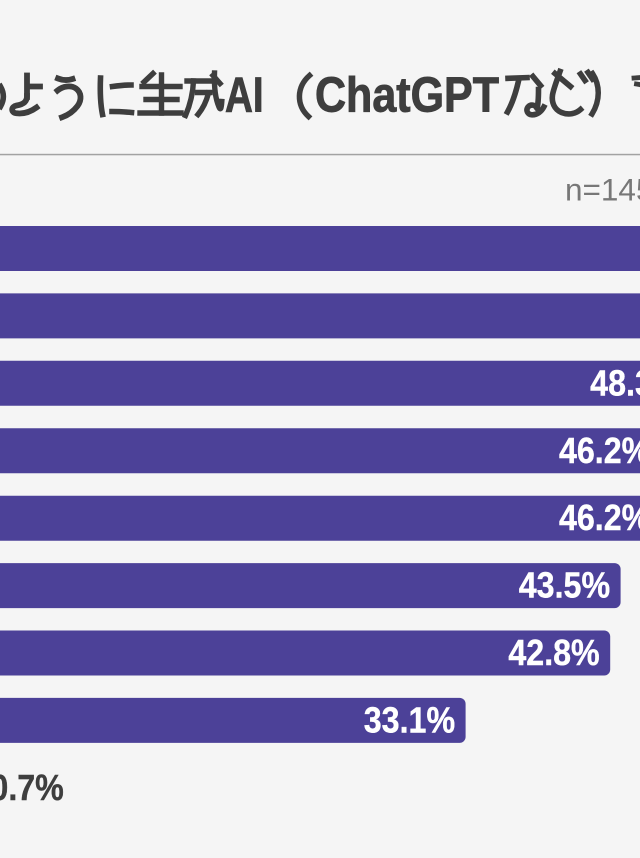 The image size is (640, 858). I want to click on svg-text: ChatGPT, so click(407, 95).